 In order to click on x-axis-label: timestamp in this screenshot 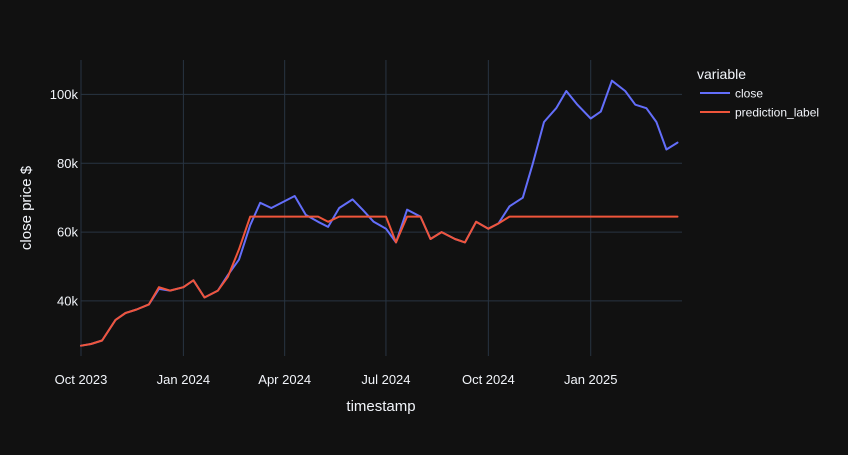, I will do `click(380, 406)`.